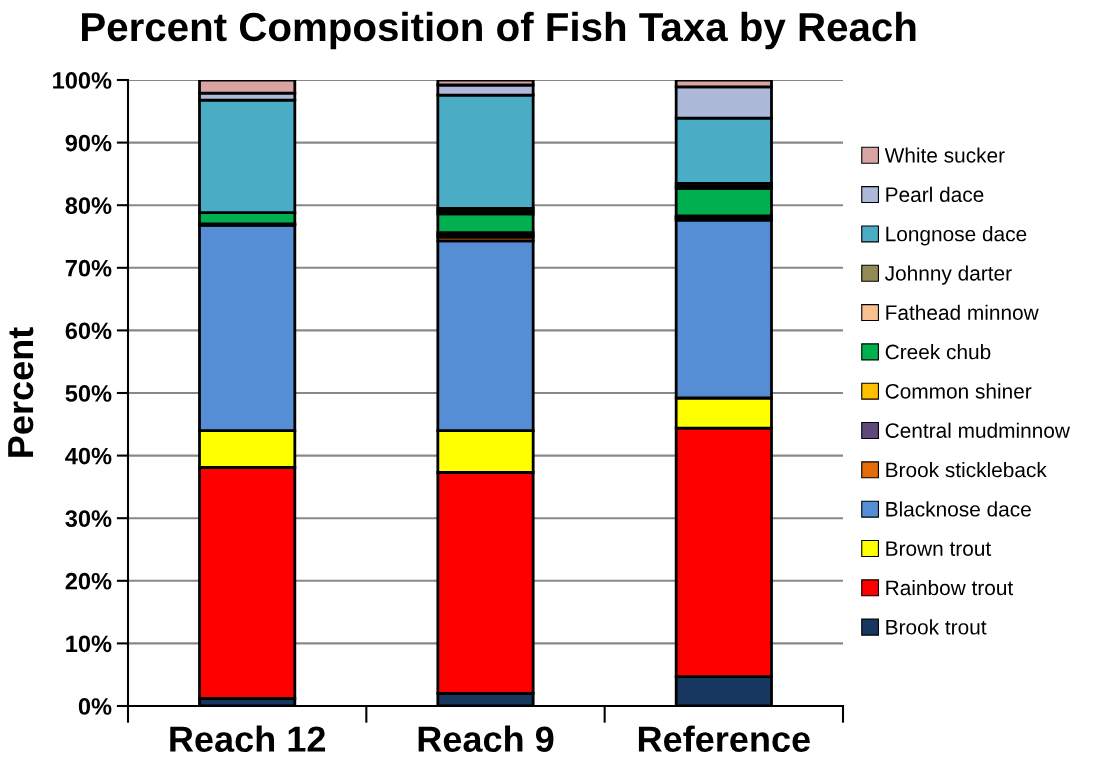 Image resolution: width=1108 pixels, height=782 pixels. Describe the element at coordinates (724, 738) in the screenshot. I see `x-tick-label: Reference` at that location.